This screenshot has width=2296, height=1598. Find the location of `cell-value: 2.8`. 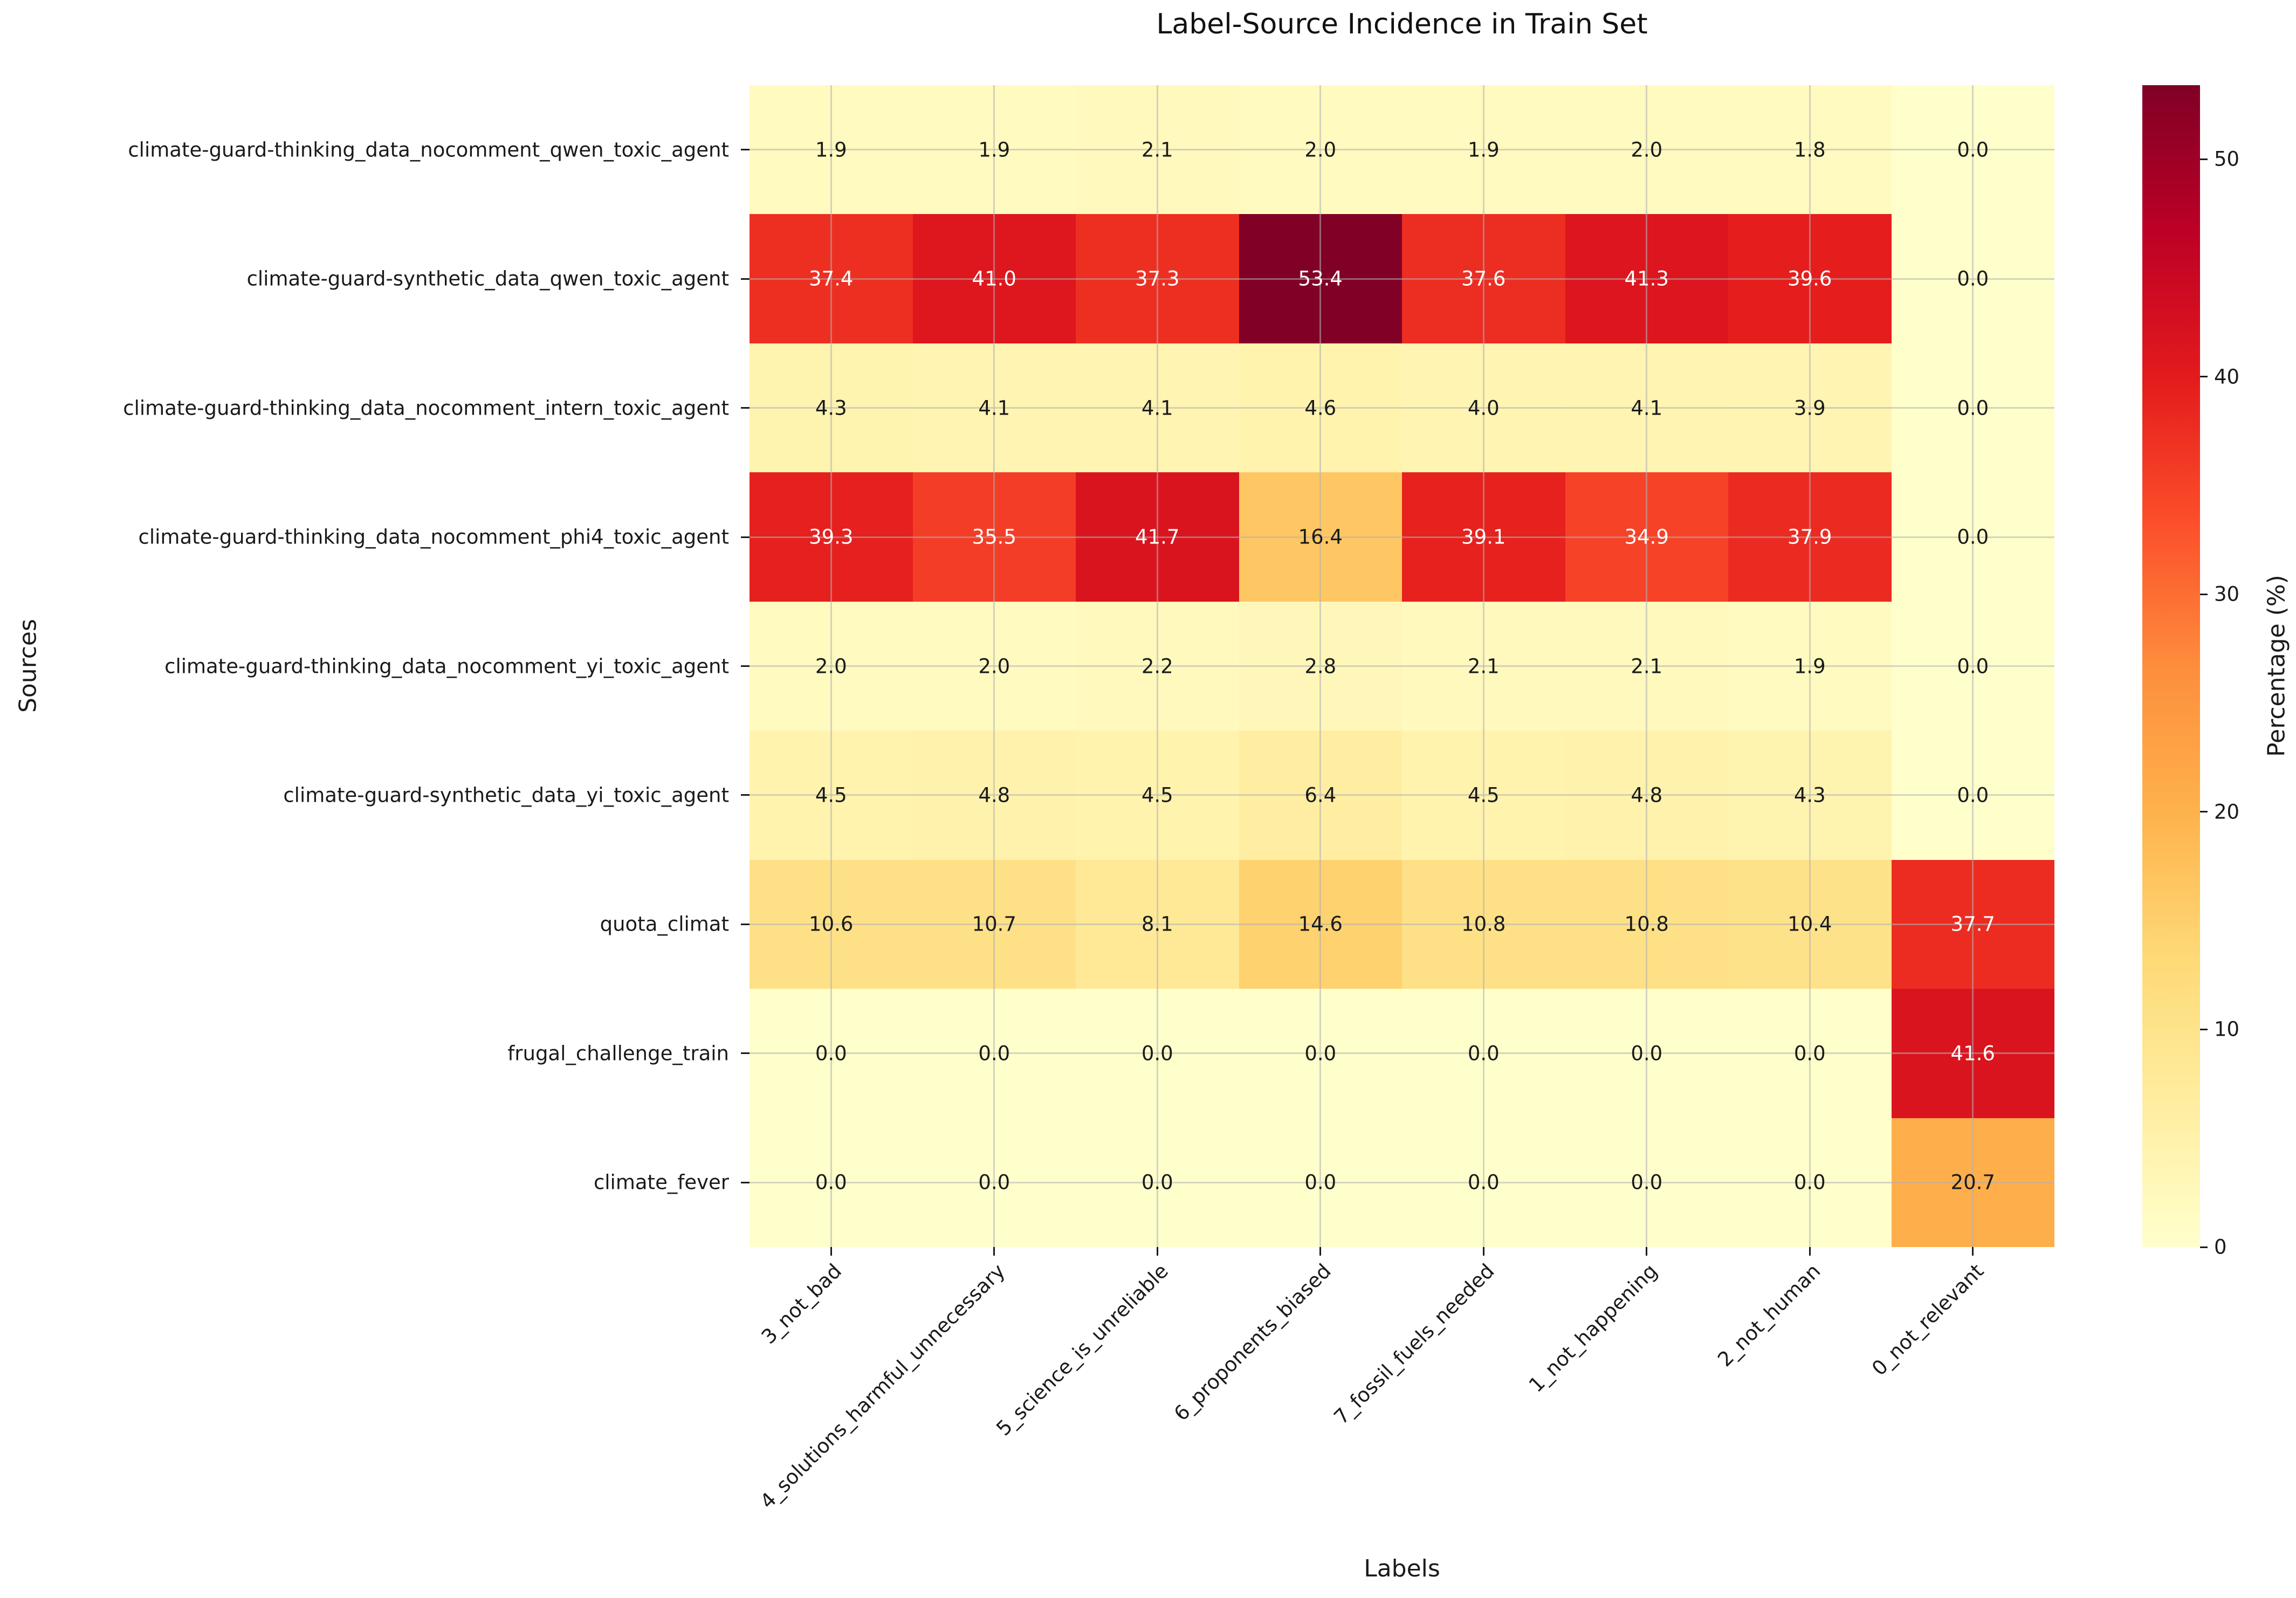

cell-value: 2.8 is located at coordinates (1321, 666).